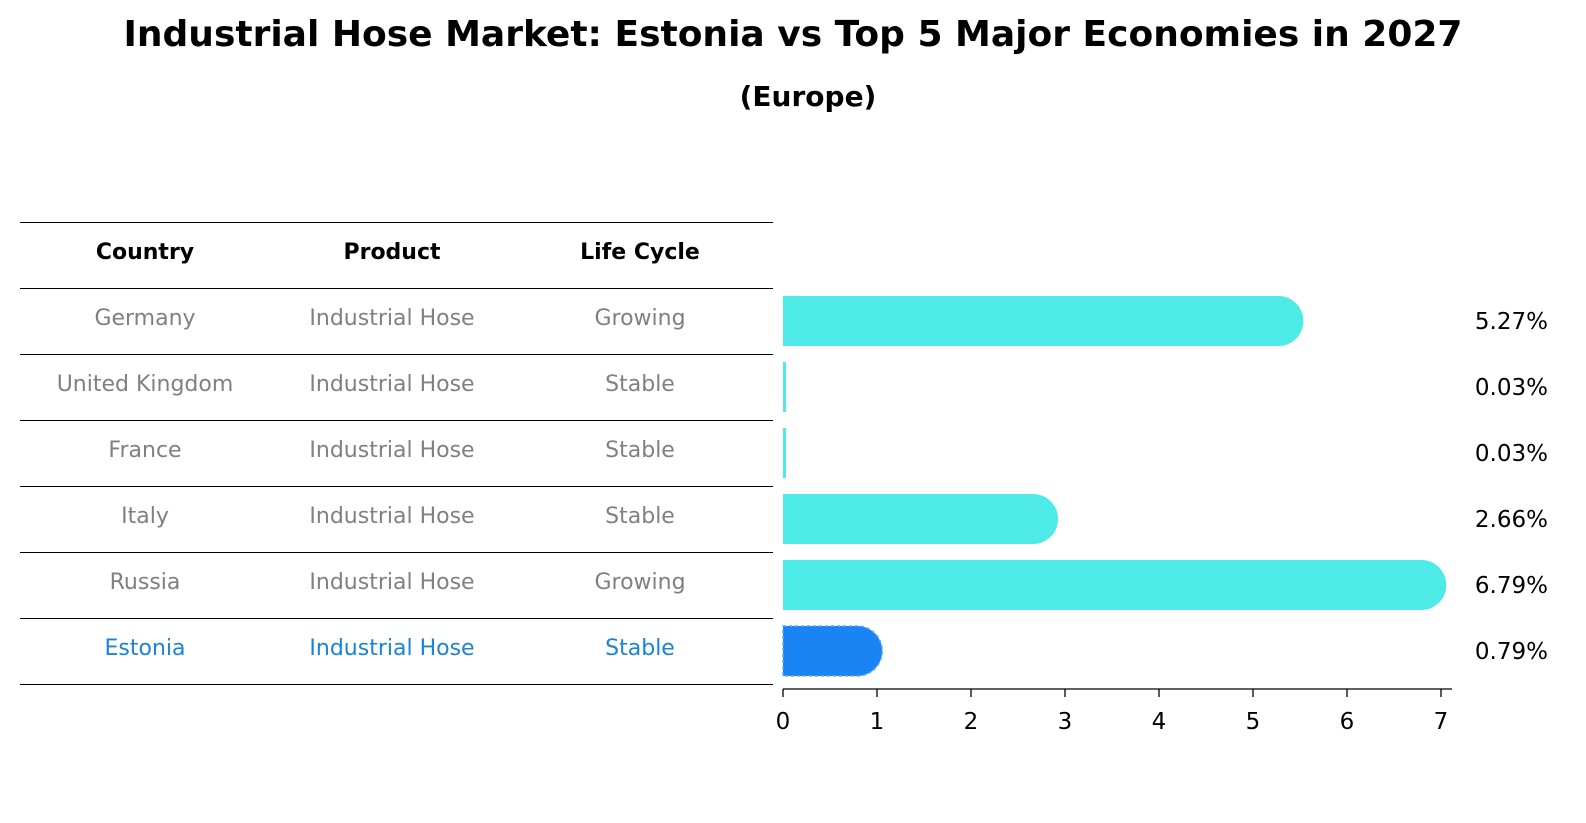 This screenshot has height=823, width=1586. I want to click on bar-highlight-outline, so click(832, 651).